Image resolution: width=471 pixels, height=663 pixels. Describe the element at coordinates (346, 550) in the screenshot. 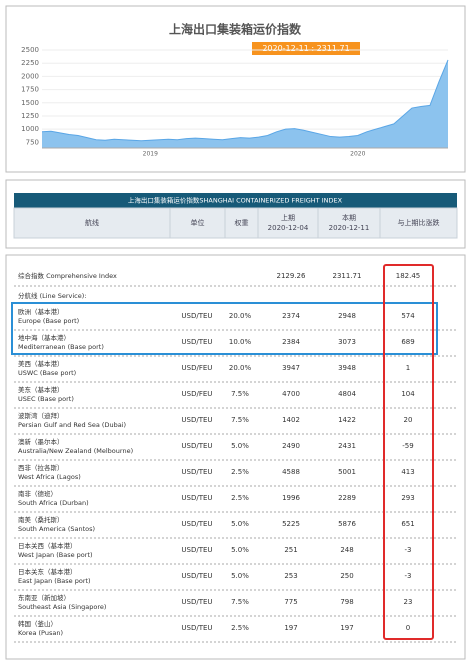

I see `curr: 248` at that location.